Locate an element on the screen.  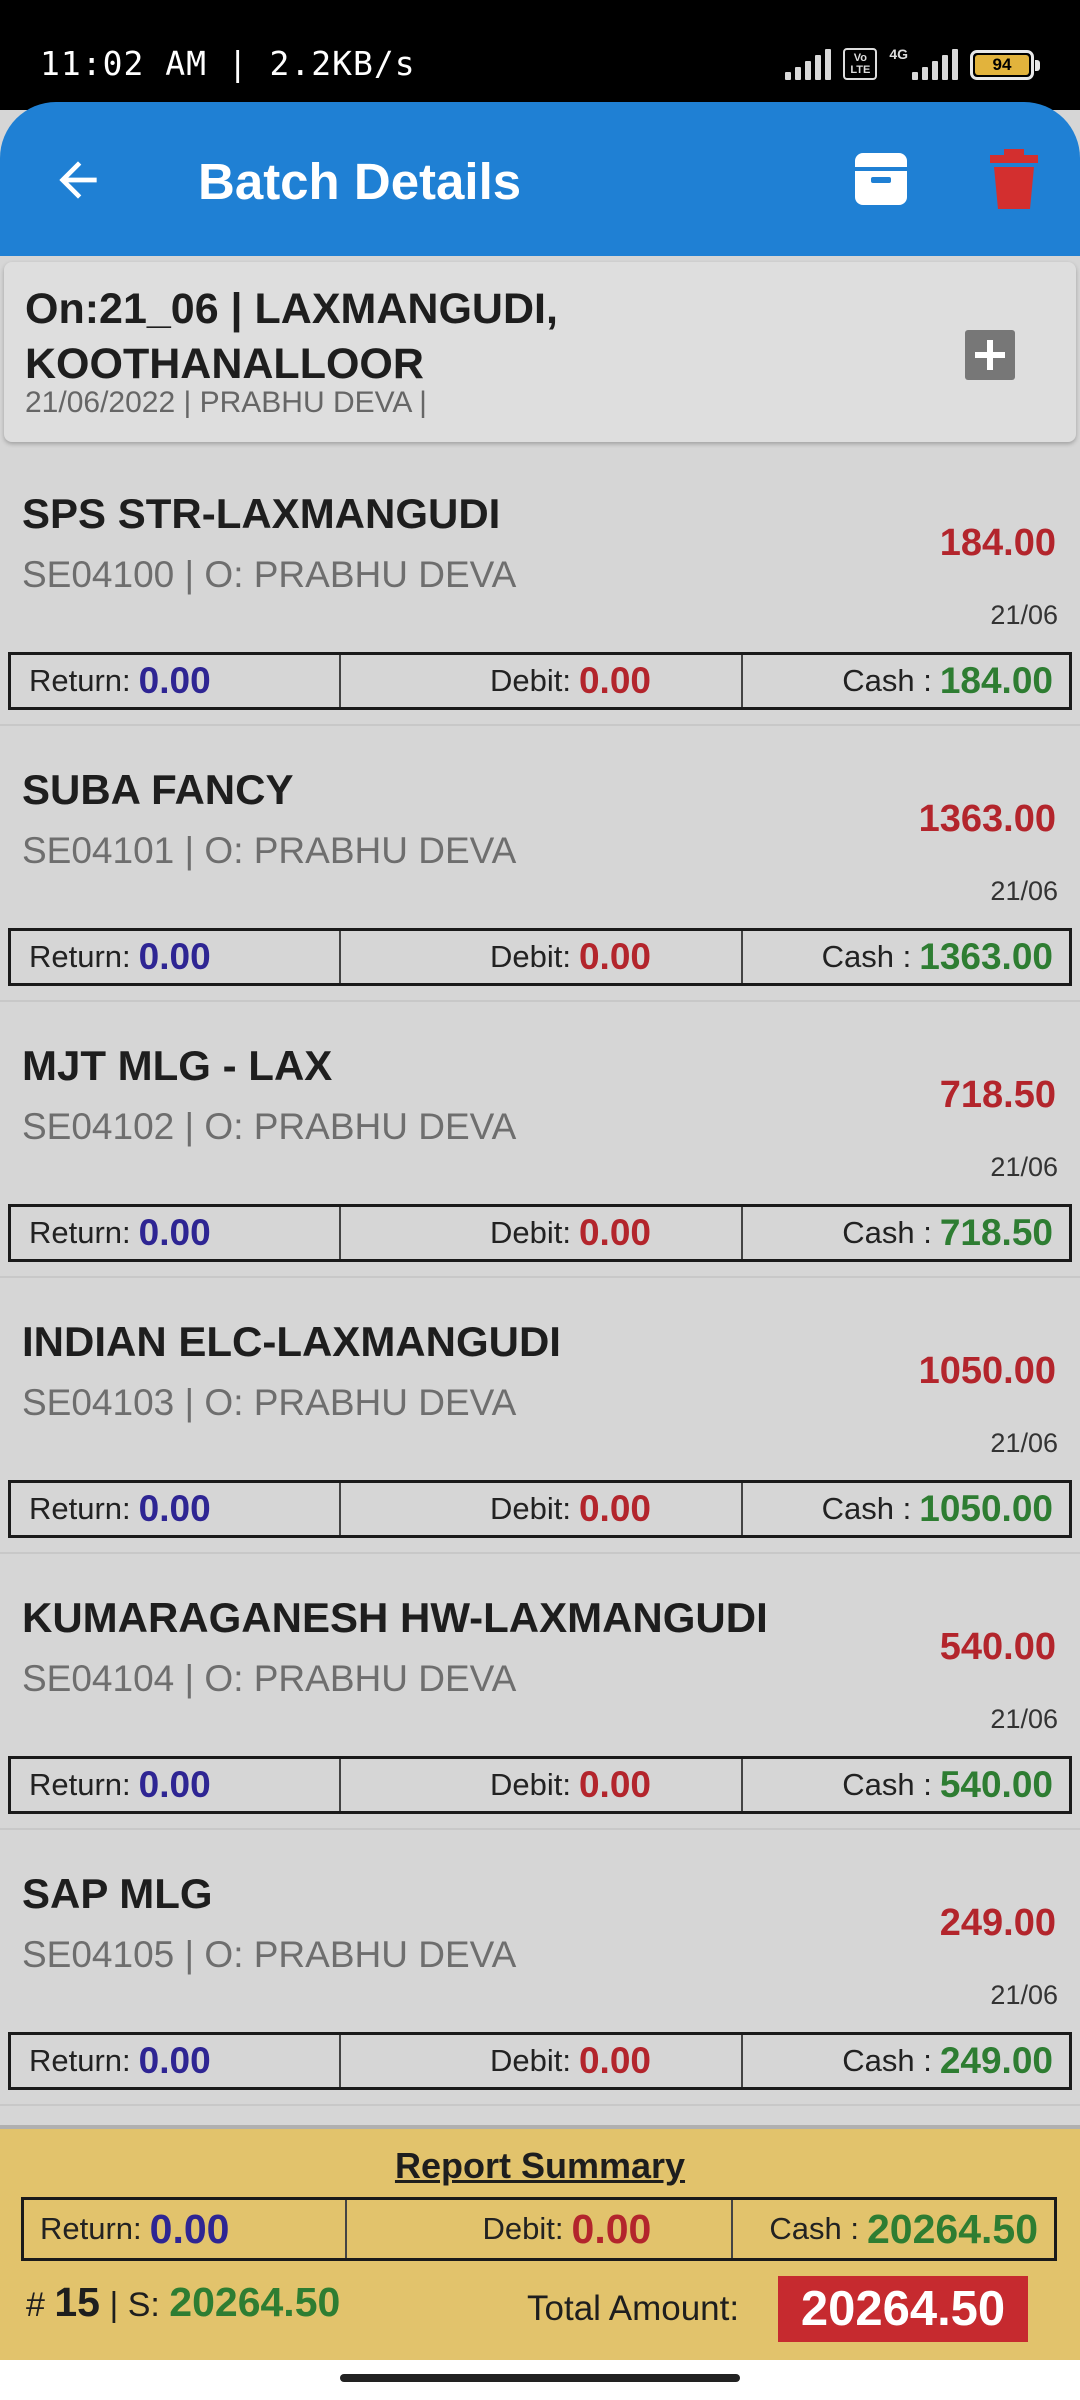
entry-breakdown: Return: 0.00 Debit: 0.00 Cash :718.50 is located at coordinates (540, 1233).